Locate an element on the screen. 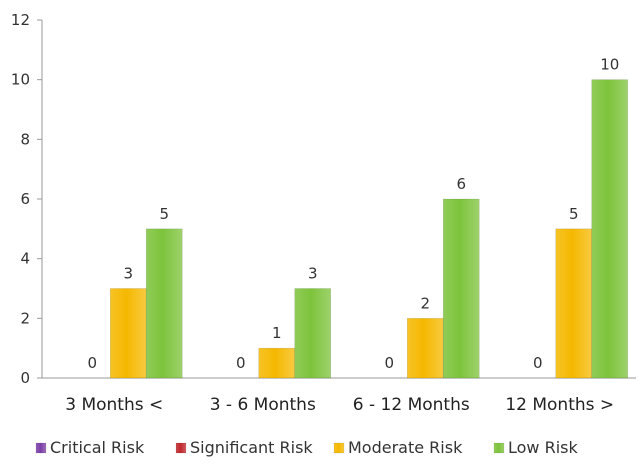  legend-label: Low Risk is located at coordinates (543, 447).